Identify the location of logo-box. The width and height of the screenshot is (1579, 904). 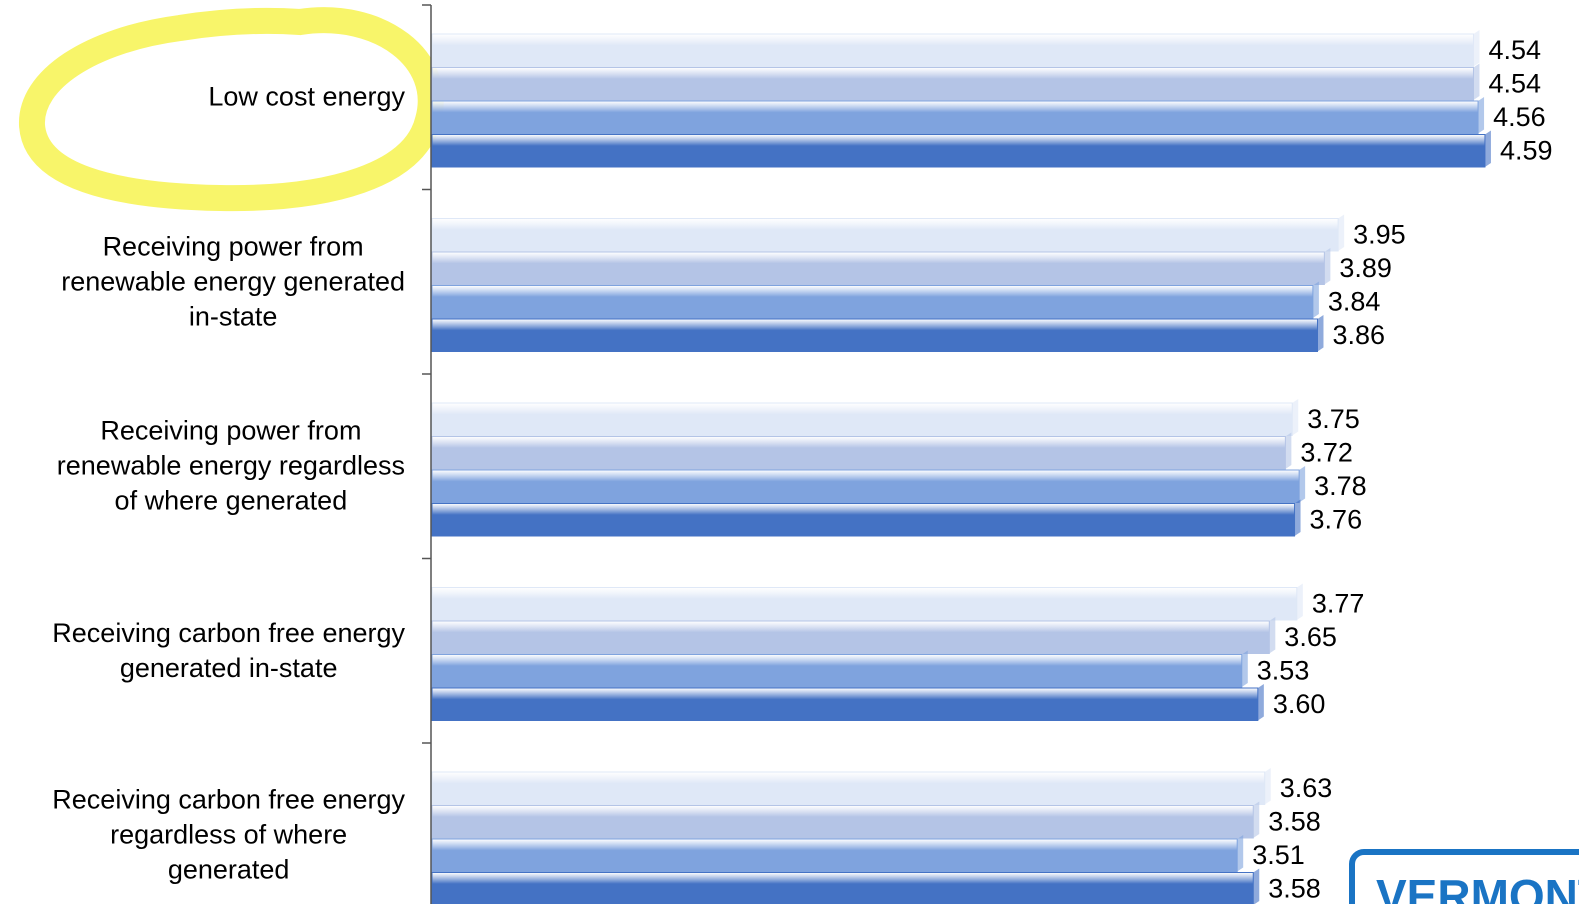
(1464, 876).